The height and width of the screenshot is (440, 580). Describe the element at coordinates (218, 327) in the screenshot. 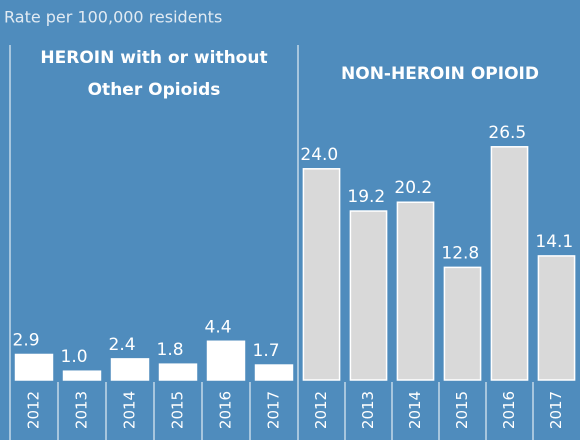

I see `value-label: 4.4` at that location.